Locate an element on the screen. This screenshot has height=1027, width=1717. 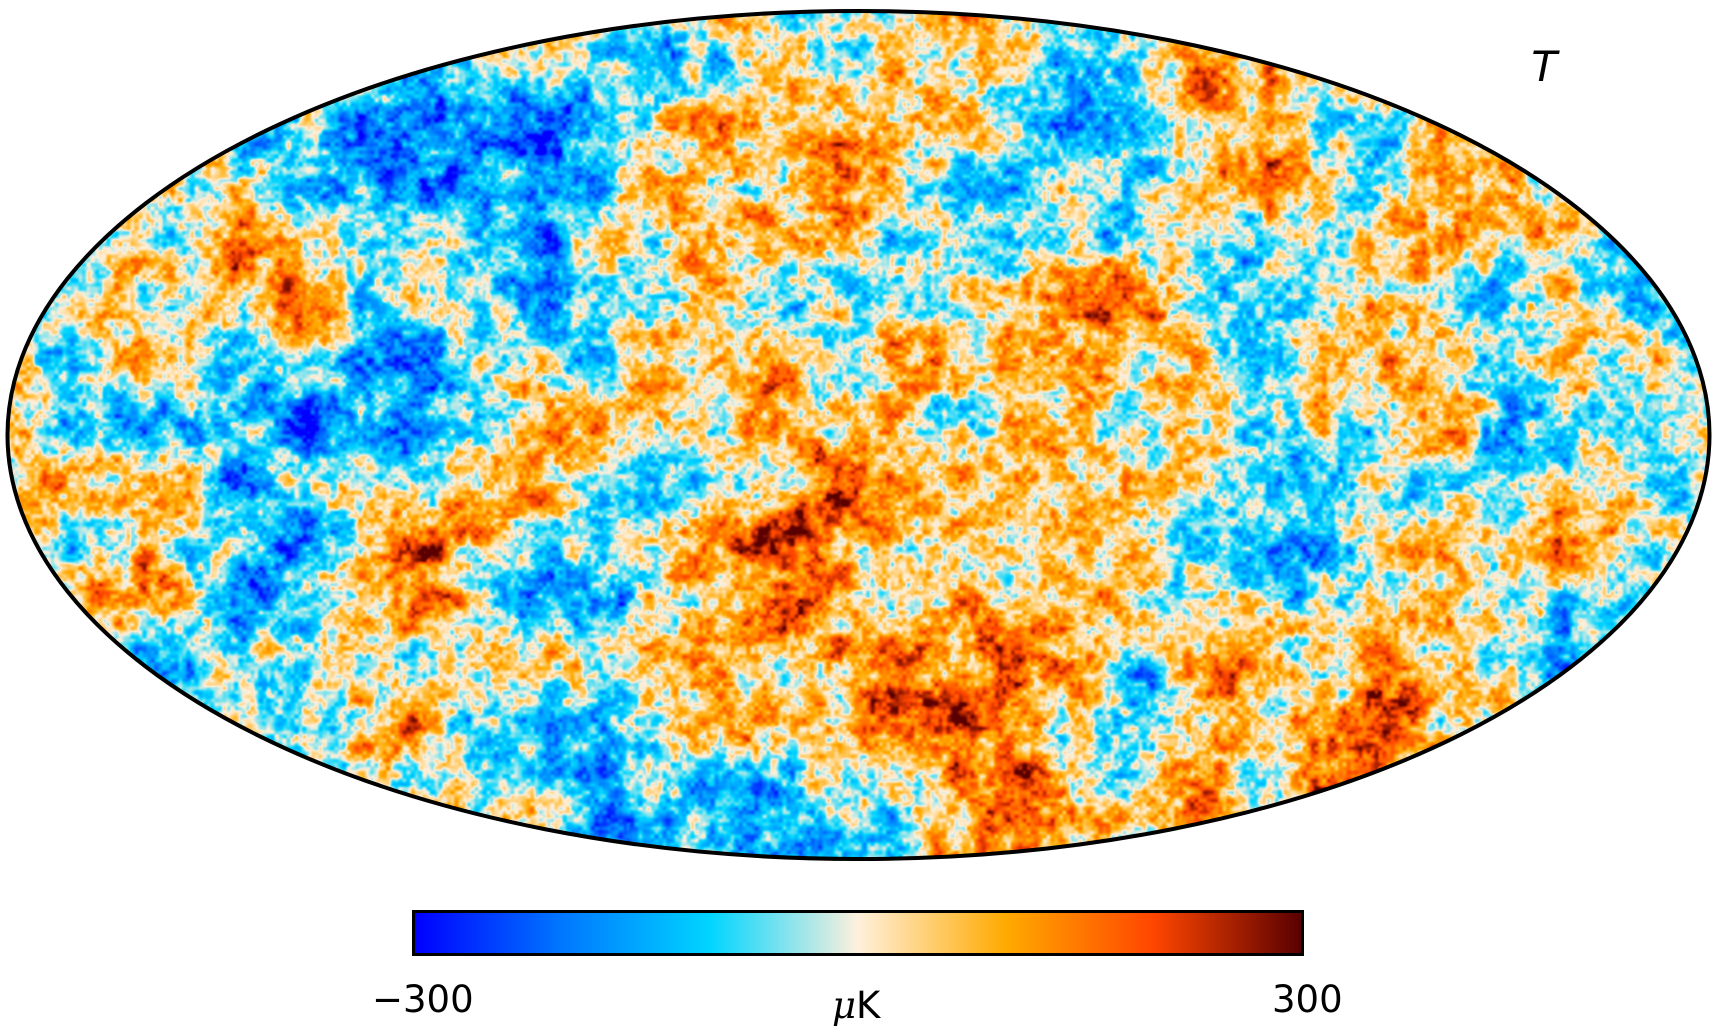
field-label: T is located at coordinates (1544, 66).